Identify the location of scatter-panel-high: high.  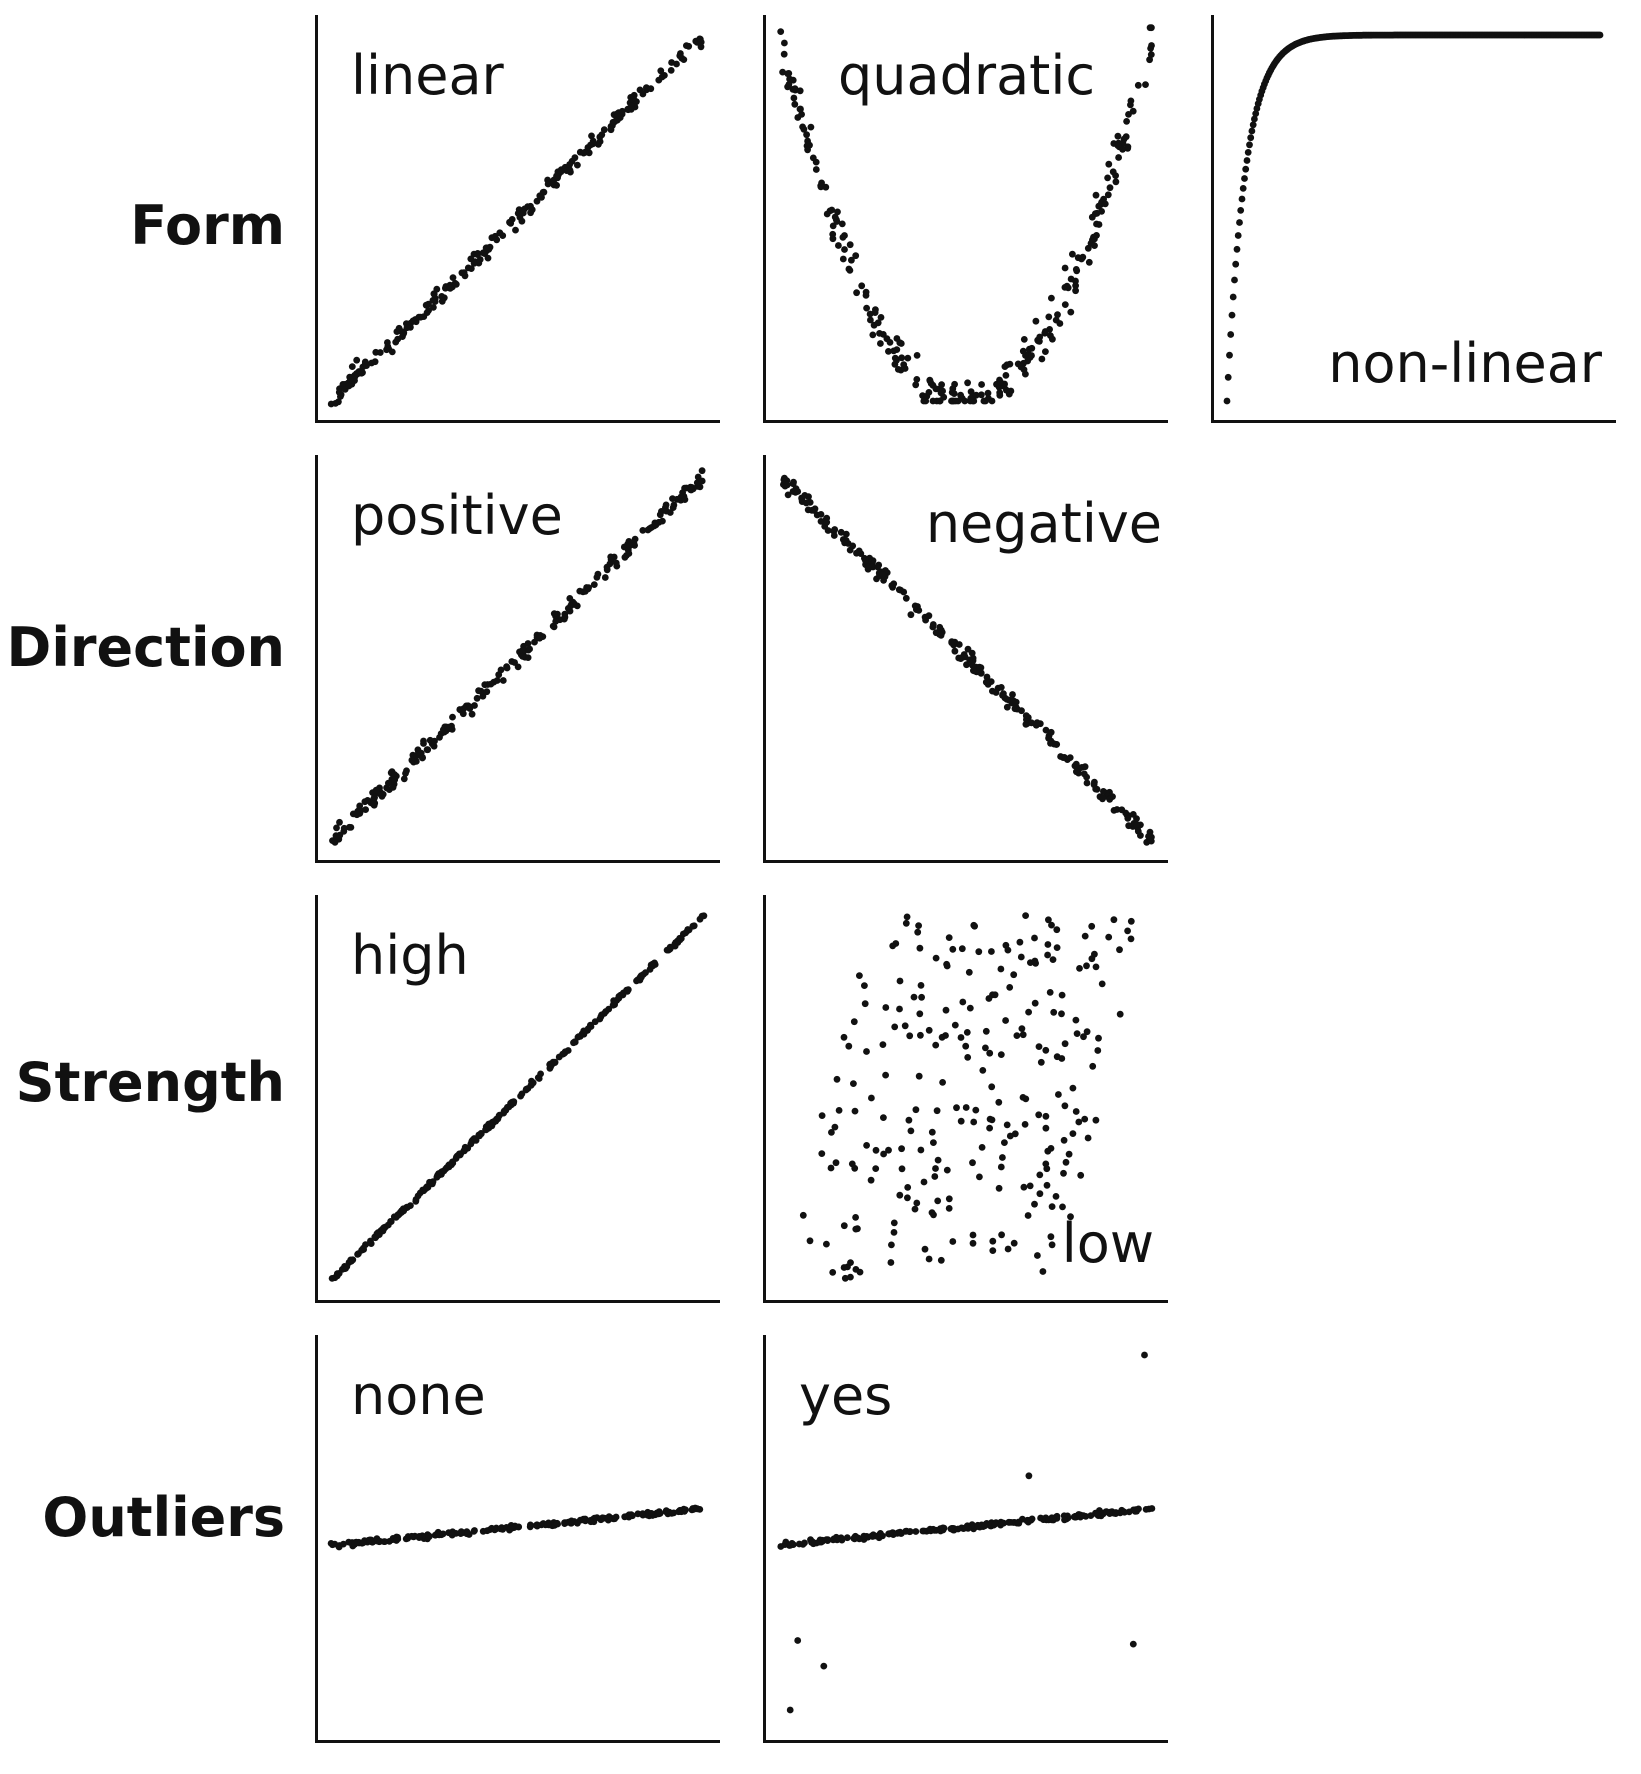
(517, 1099).